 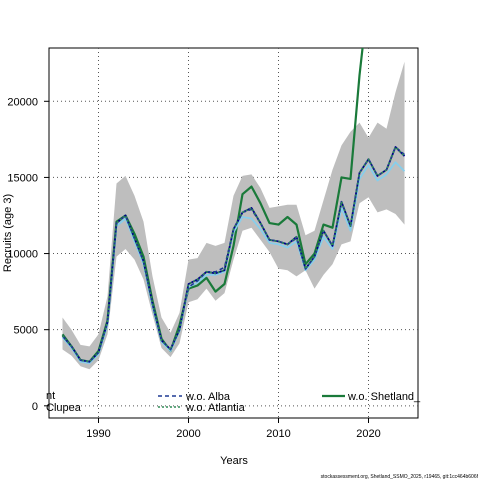 I want to click on x-tick-label: 2000, so click(x=188, y=434).